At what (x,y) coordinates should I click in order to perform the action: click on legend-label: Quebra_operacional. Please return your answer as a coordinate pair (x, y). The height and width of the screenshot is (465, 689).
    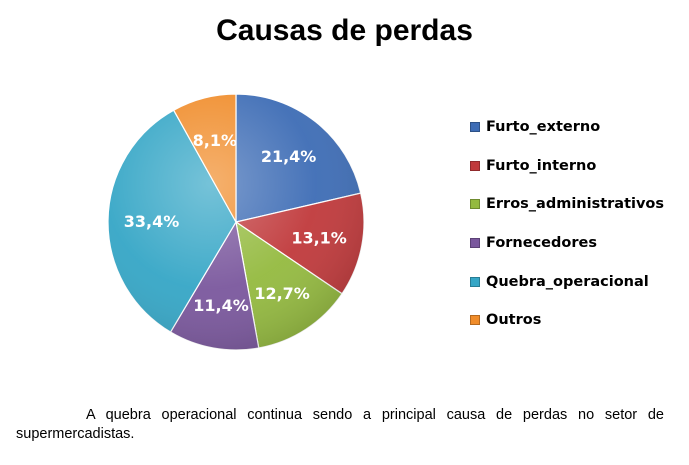
    Looking at the image, I should click on (567, 281).